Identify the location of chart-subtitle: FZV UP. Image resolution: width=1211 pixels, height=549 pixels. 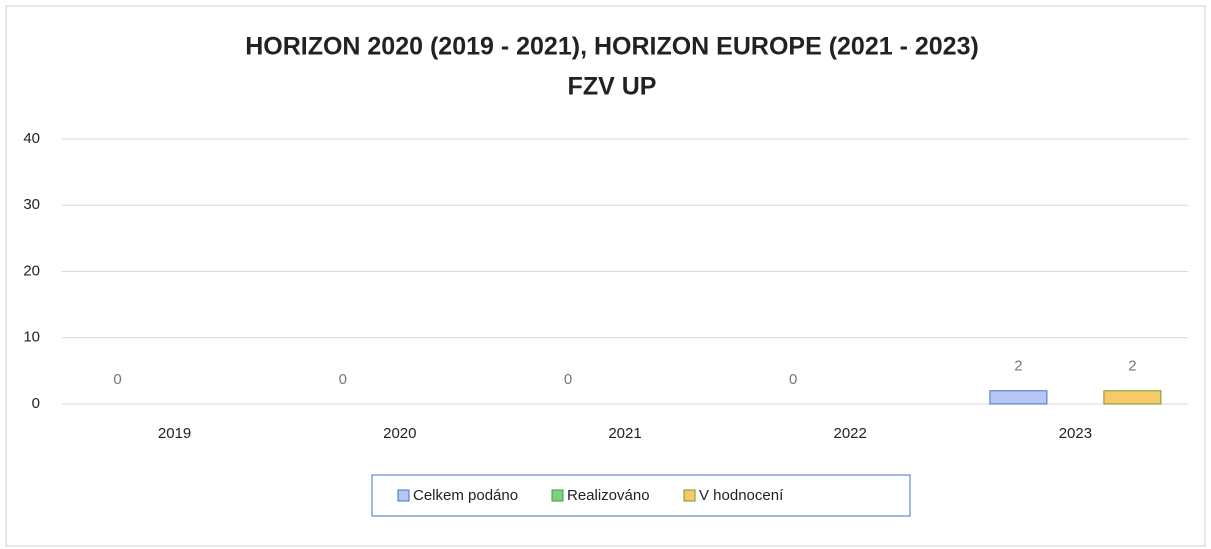
(612, 87).